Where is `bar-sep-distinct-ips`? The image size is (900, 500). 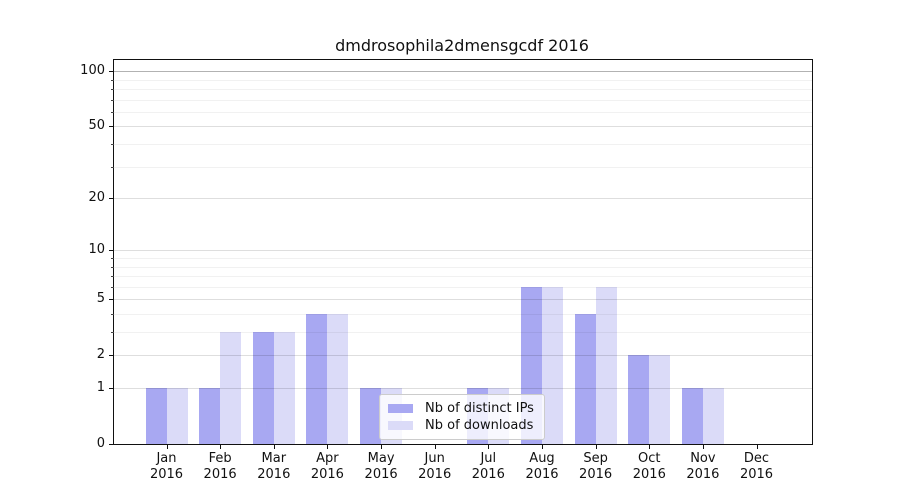
bar-sep-distinct-ips is located at coordinates (585, 379).